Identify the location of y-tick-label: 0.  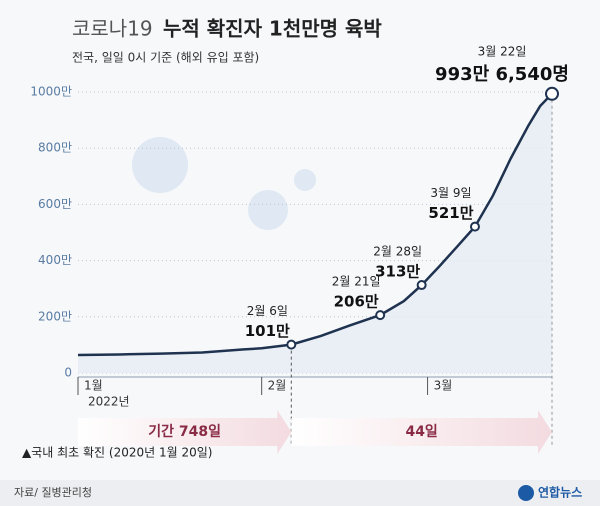
(68, 373).